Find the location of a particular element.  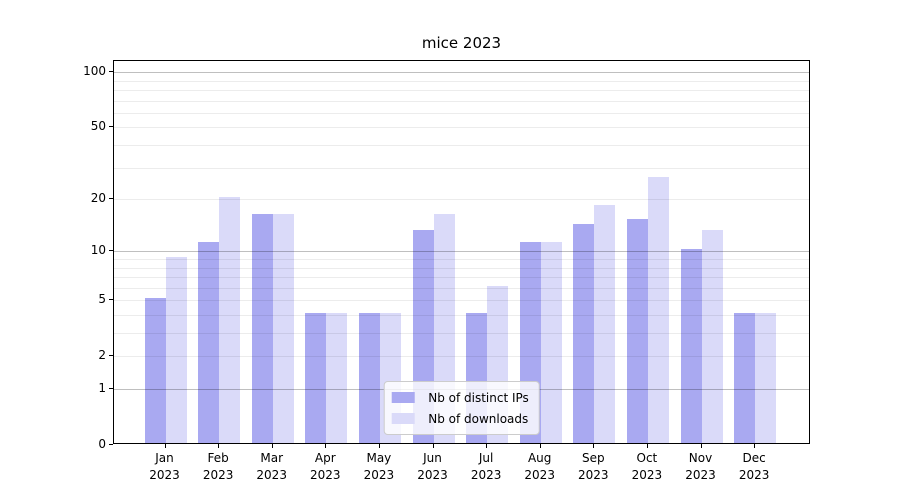

x-tick-mark-mar is located at coordinates (272, 446).